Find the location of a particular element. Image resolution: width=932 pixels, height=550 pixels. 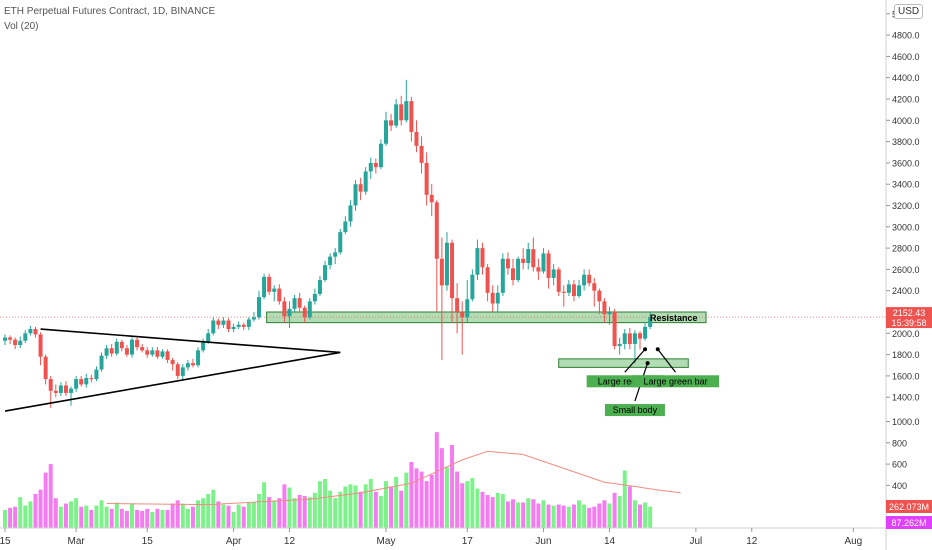

volume-indicator-label: Vol (20) is located at coordinates (21, 26).